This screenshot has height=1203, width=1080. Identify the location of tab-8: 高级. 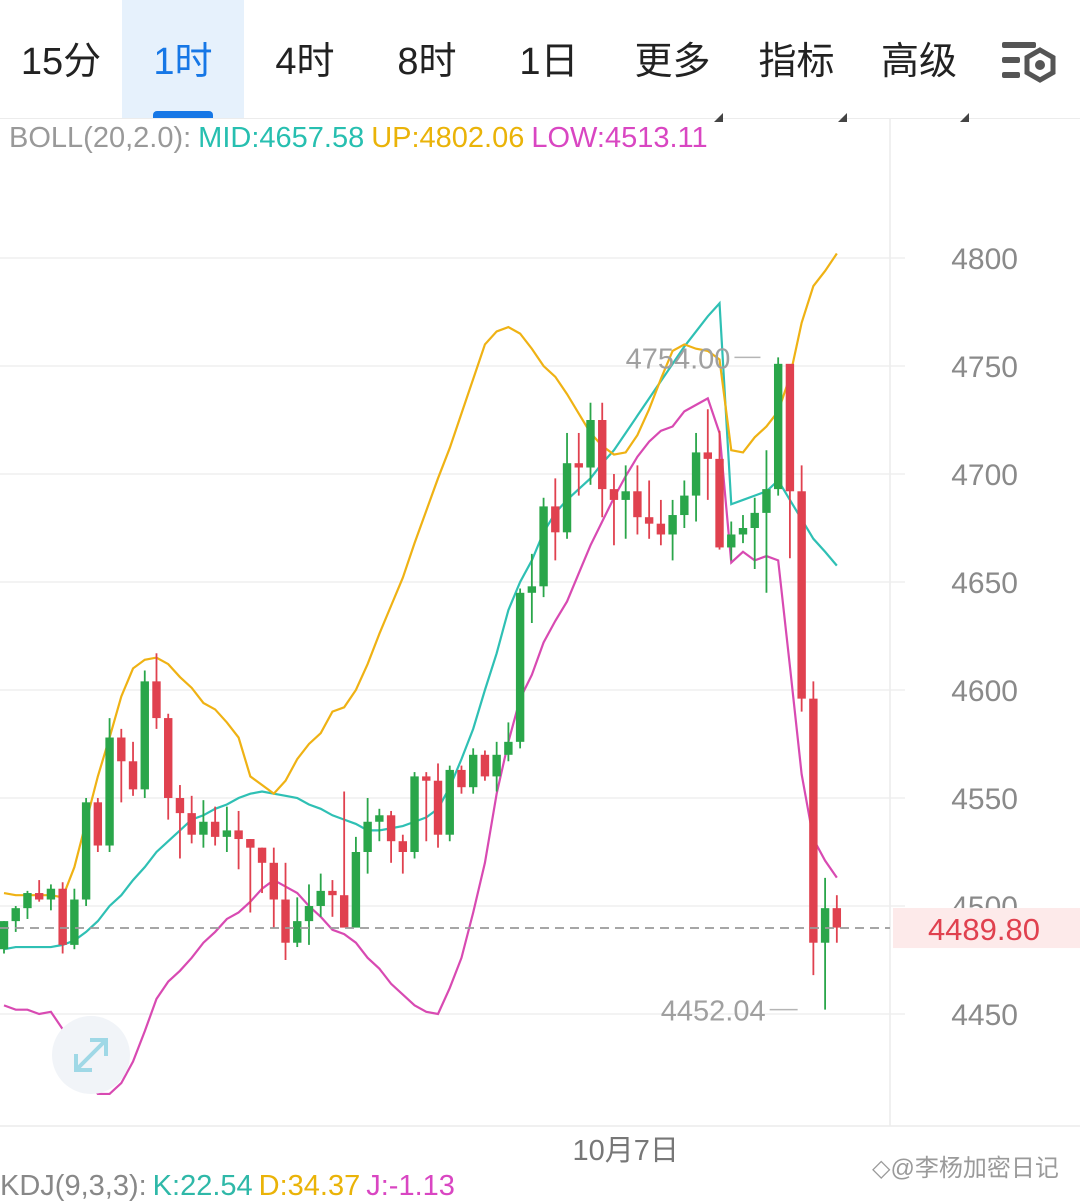
(919, 61).